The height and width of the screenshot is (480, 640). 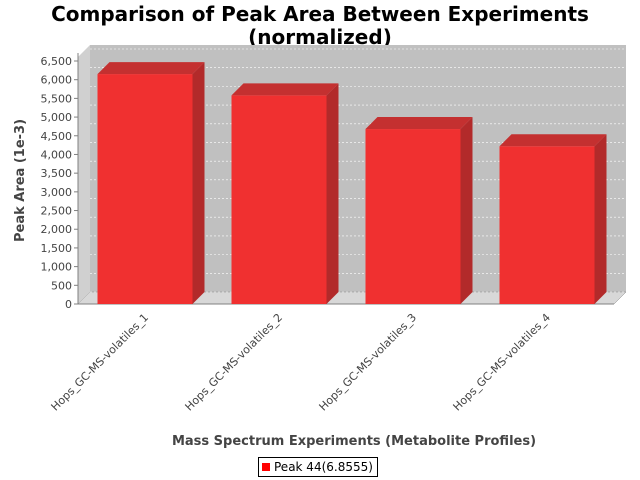 I want to click on y-tick-label: 4,000, so click(x=57, y=154).